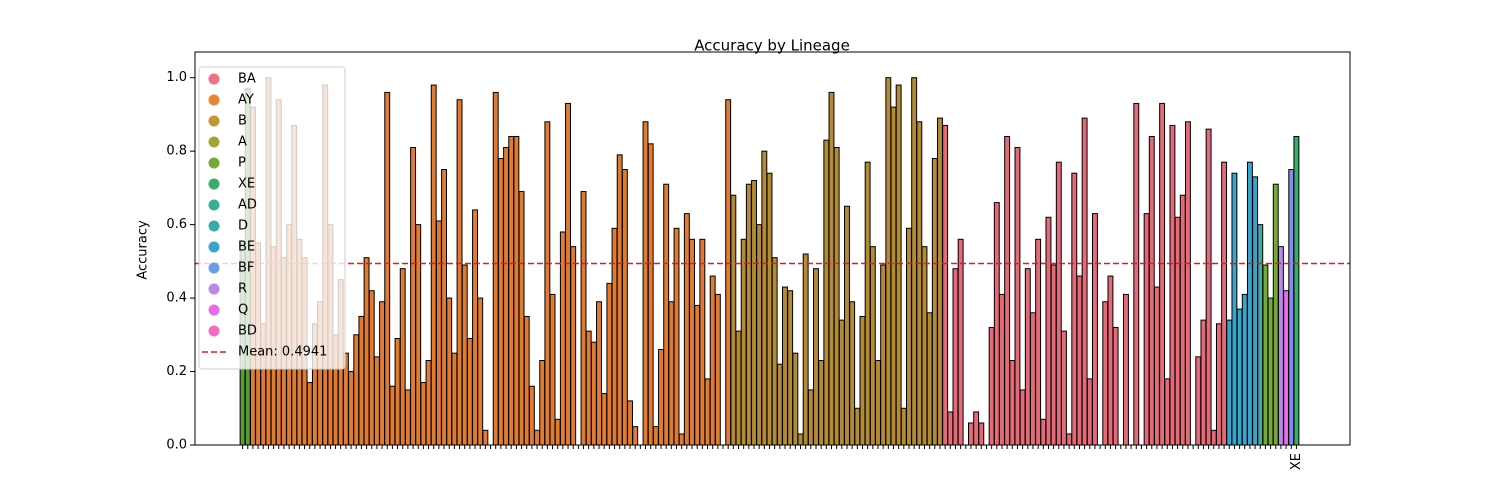 This screenshot has width=1500, height=500. I want to click on legend-label: Q, so click(243, 310).